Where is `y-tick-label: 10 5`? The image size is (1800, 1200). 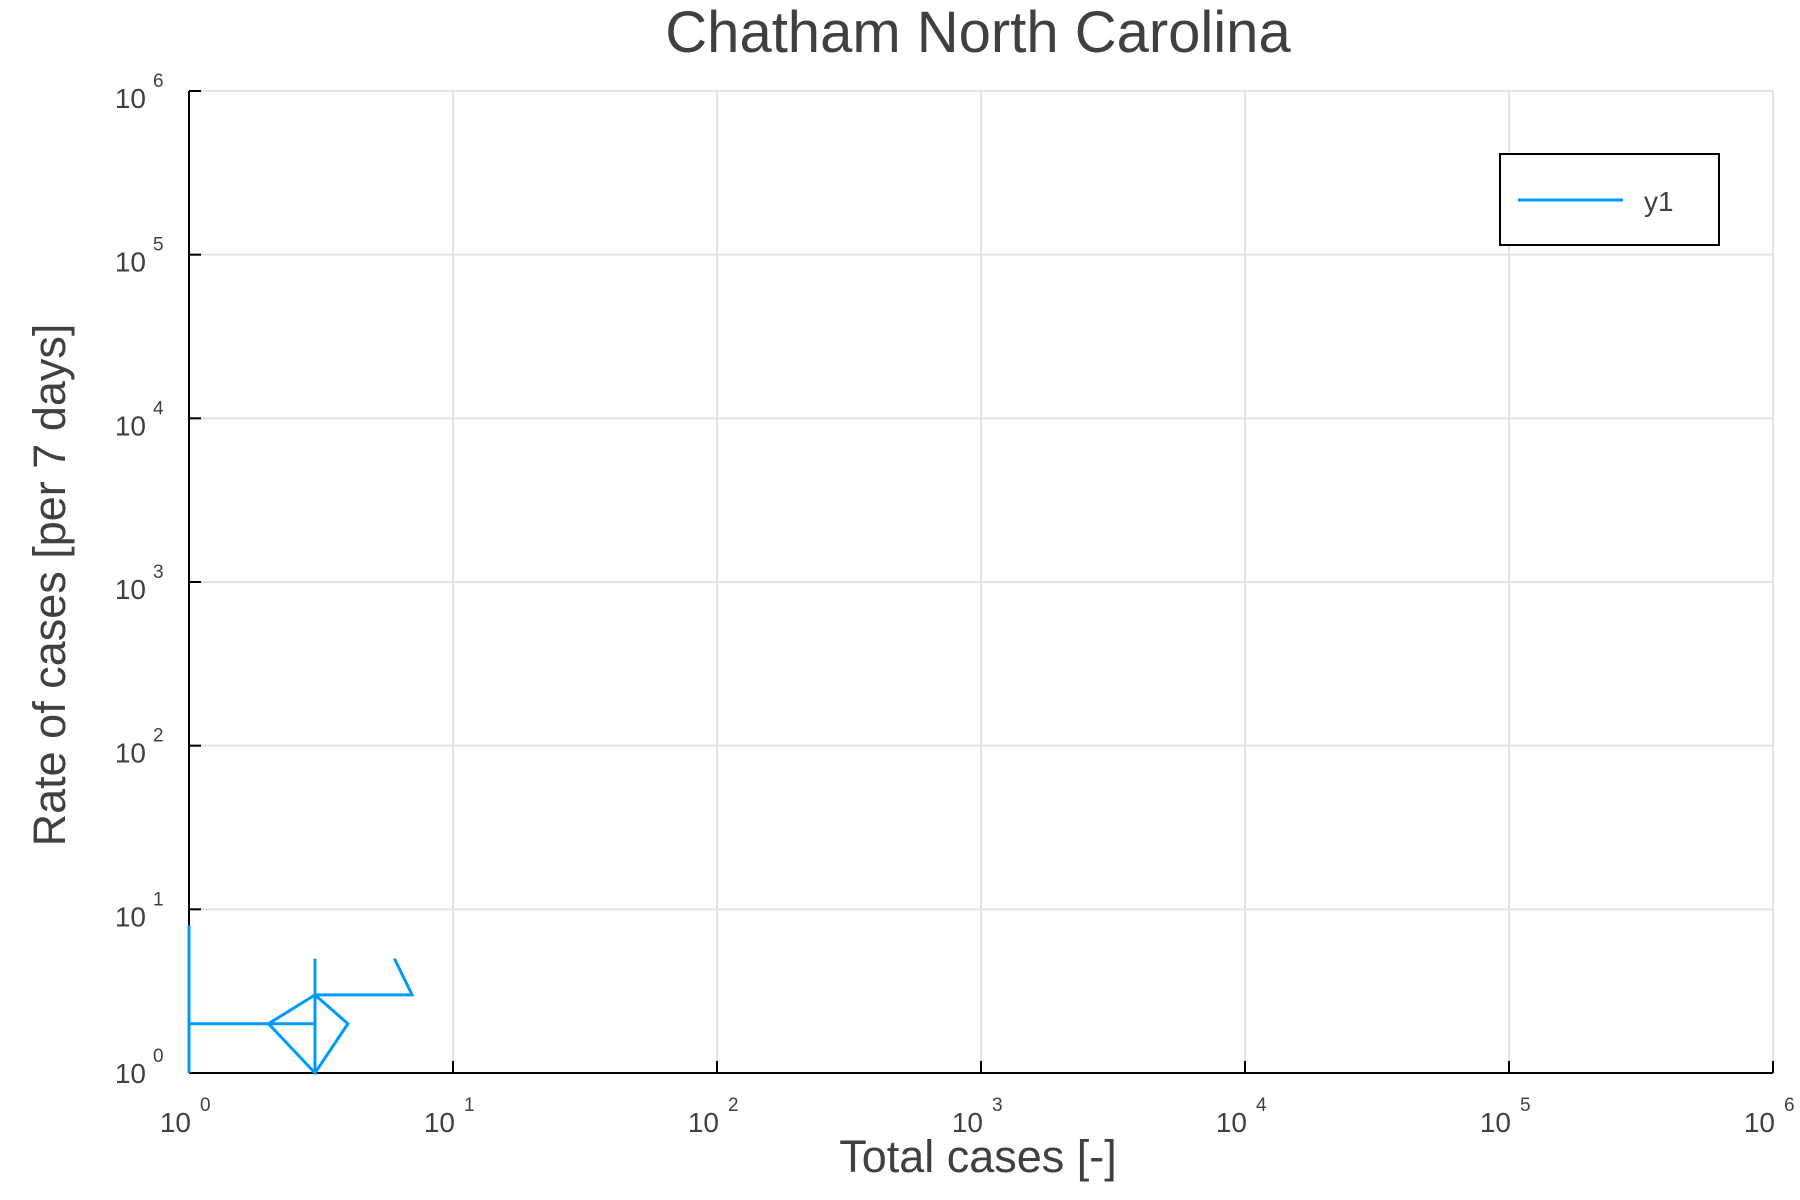
y-tick-label: 10 5 is located at coordinates (139, 256).